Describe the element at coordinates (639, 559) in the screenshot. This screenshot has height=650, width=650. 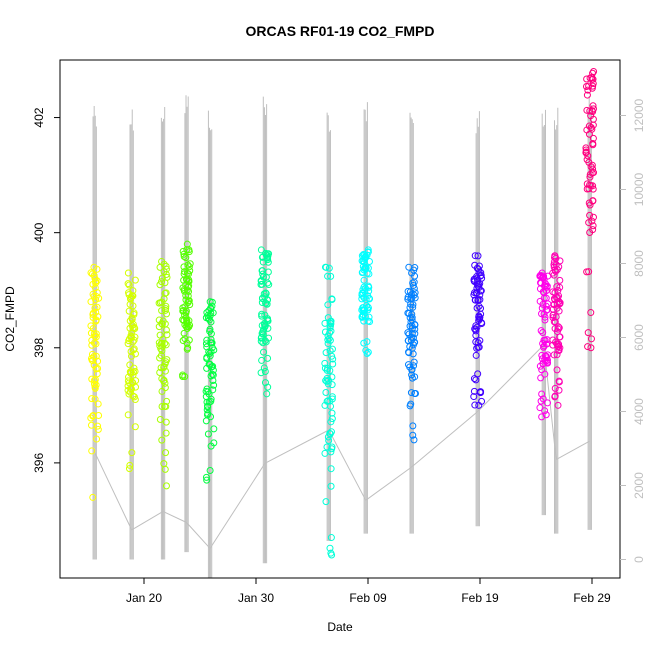
I see `y2-tick-label: 0` at that location.